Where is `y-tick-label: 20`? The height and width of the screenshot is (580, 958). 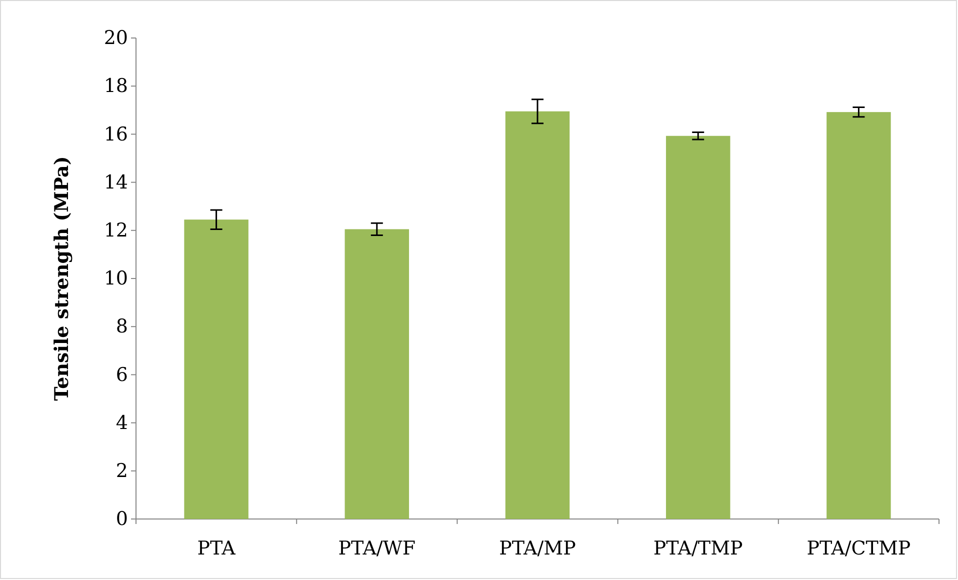
y-tick-label: 20 is located at coordinates (116, 38).